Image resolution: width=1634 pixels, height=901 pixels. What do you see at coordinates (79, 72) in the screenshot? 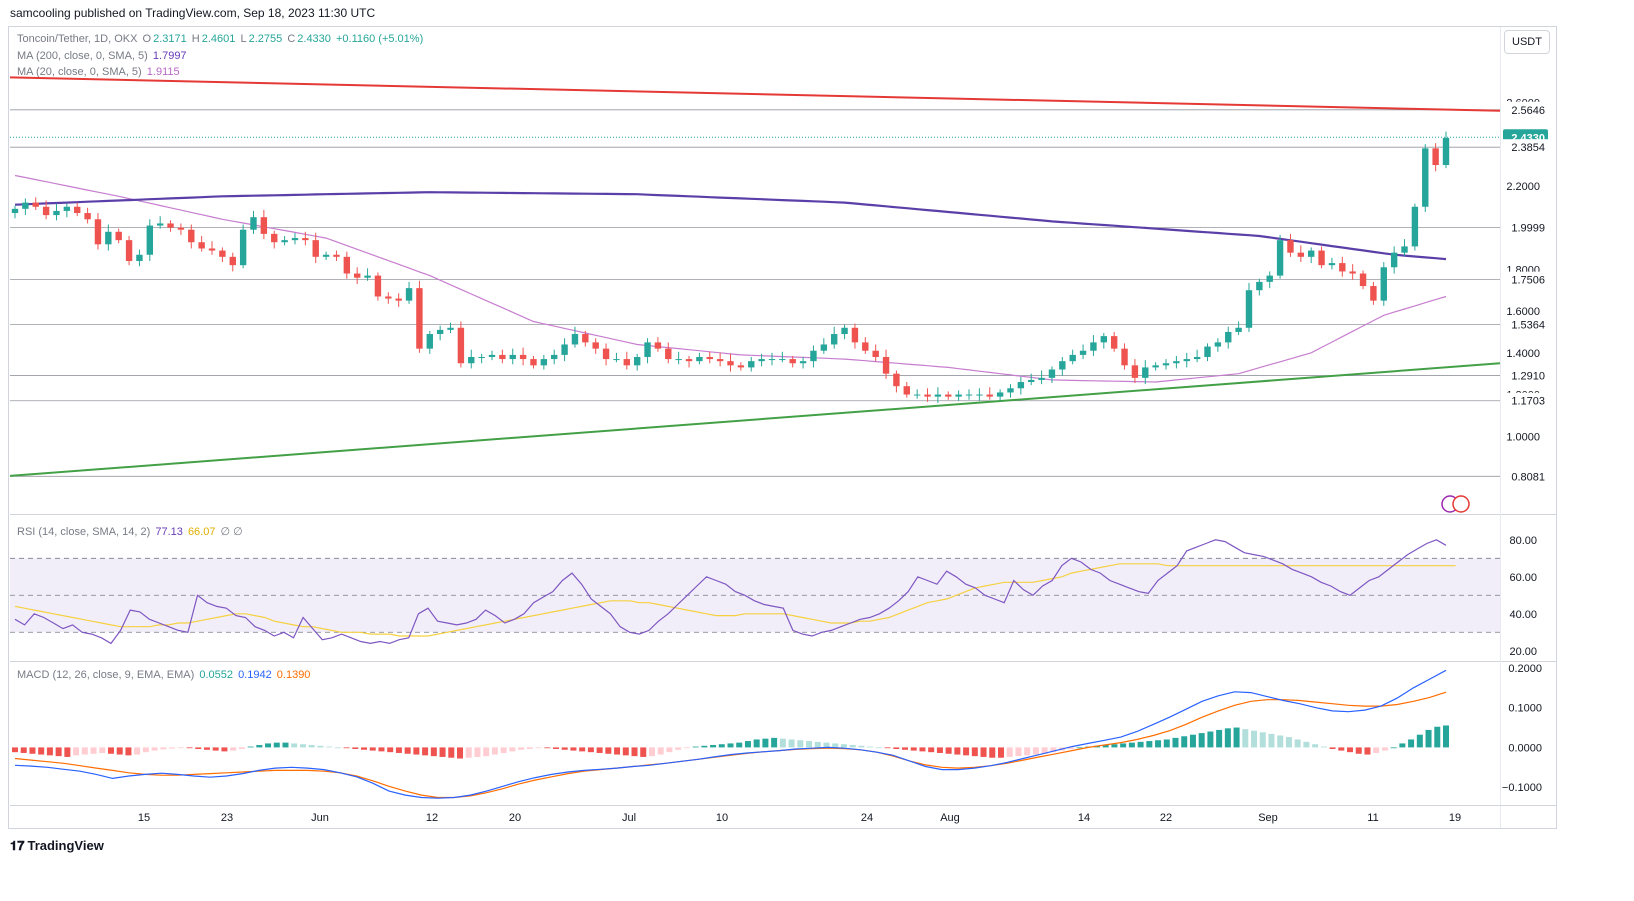
I see `ma20-label: MA (20, close, 0, SMA, 5)` at bounding box center [79, 72].